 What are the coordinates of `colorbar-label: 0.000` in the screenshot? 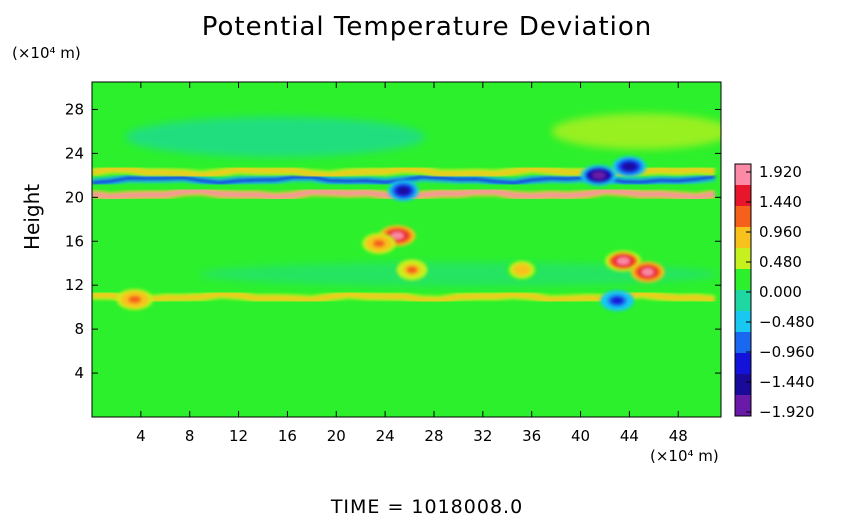 It's located at (780, 292).